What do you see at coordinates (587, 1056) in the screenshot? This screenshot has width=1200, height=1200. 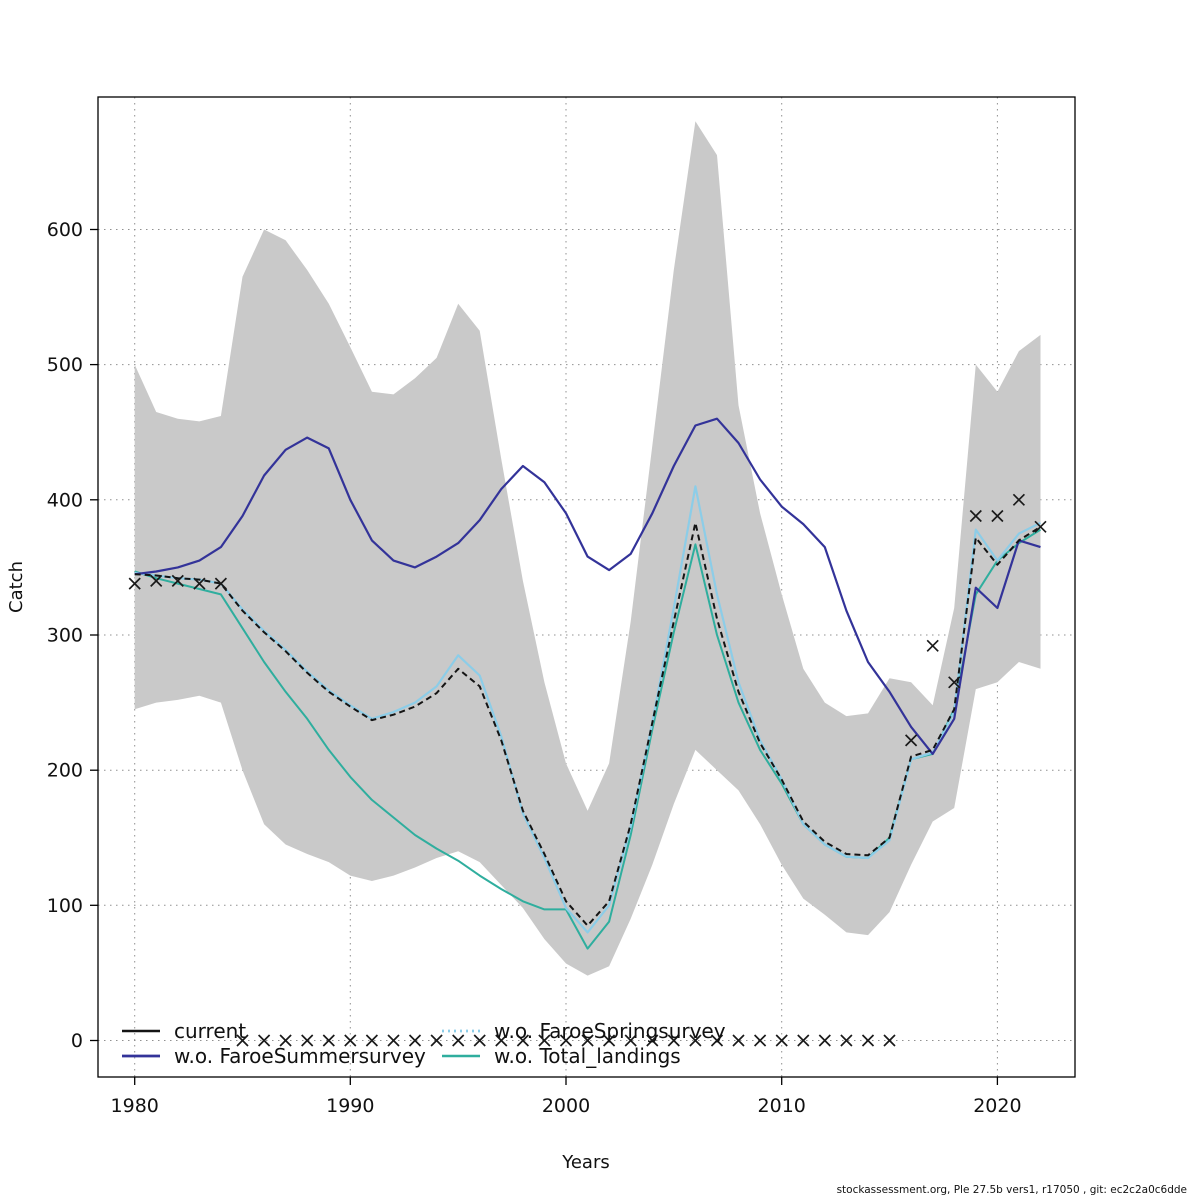 I see `legend-label-wo-total-landings: w.o. Total_landings` at bounding box center [587, 1056].